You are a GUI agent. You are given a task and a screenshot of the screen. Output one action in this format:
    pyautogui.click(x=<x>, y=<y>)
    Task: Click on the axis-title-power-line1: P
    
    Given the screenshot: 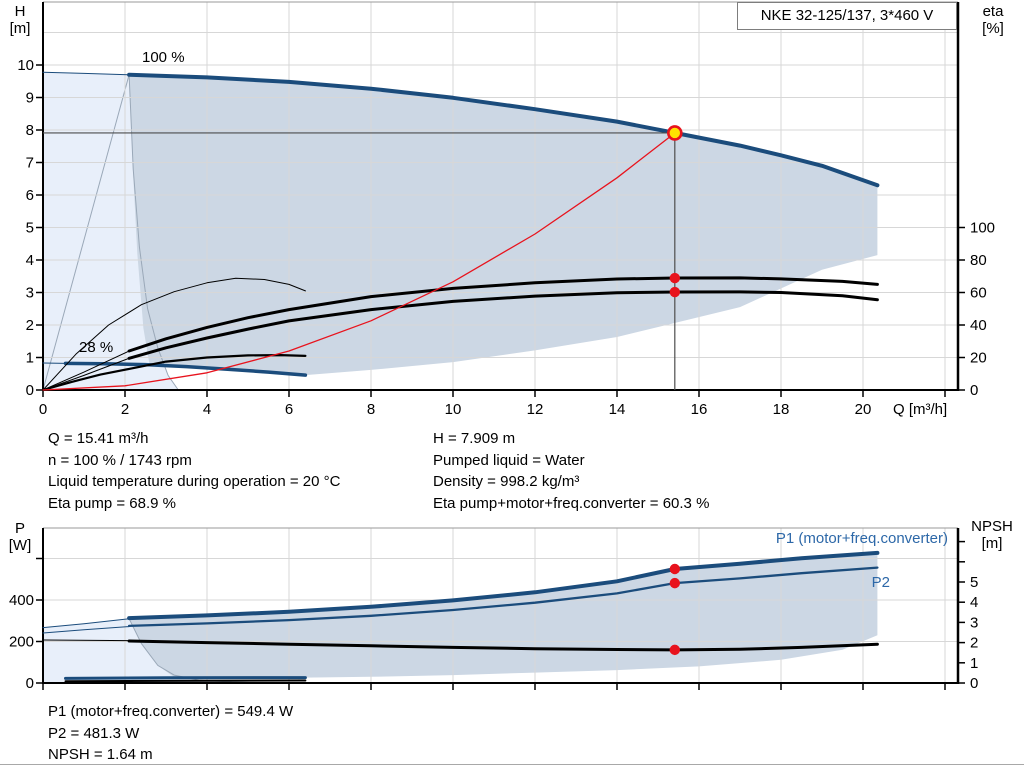 What is the action you would take?
    pyautogui.click(x=19, y=528)
    